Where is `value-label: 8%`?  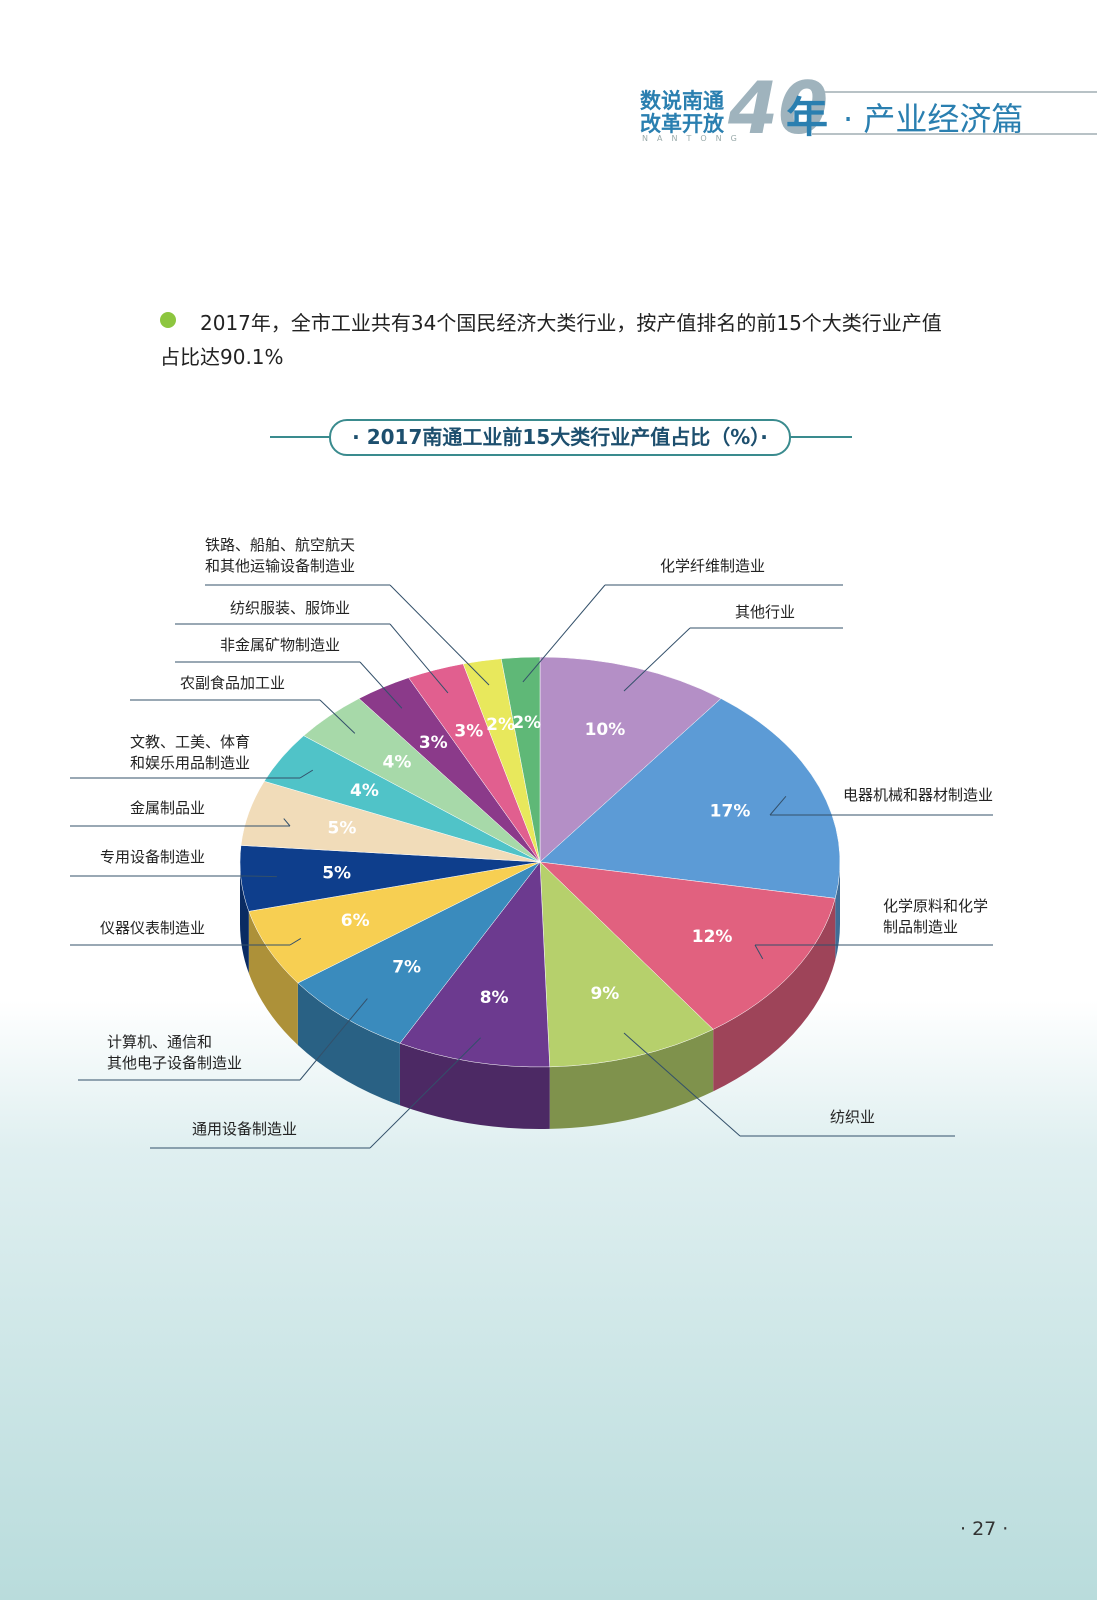
value-label: 8% is located at coordinates (494, 998).